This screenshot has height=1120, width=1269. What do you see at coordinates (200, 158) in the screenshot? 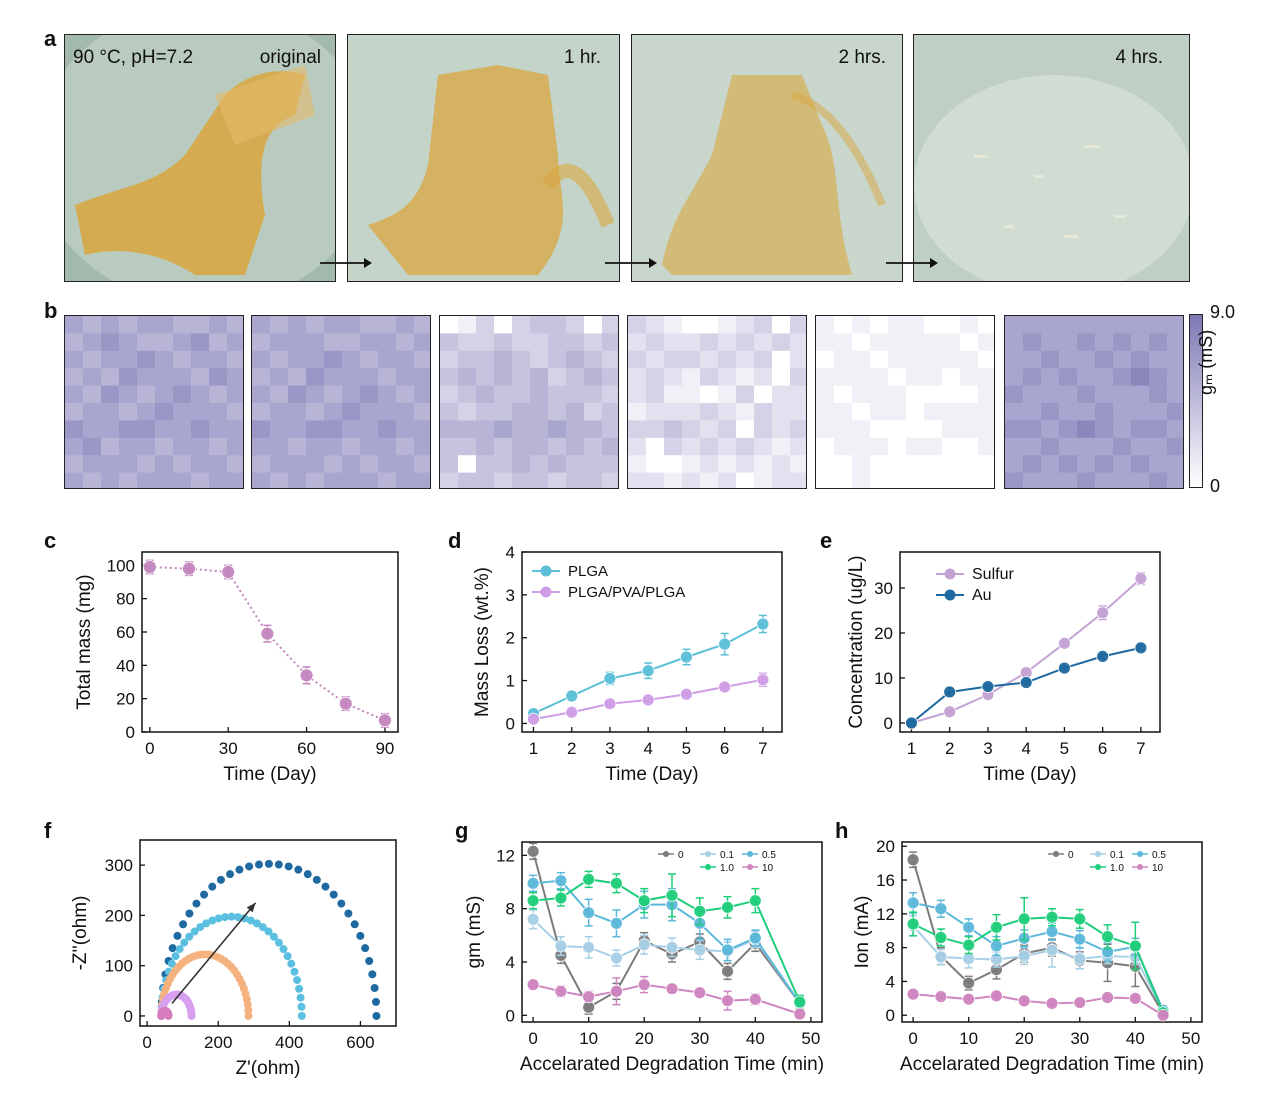
I see `photo-original-illustration` at bounding box center [200, 158].